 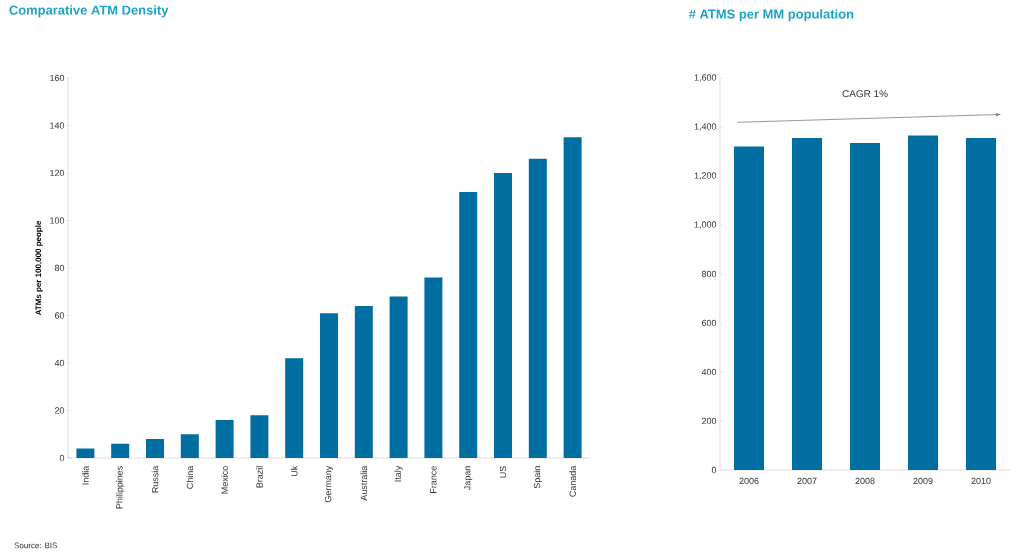 I want to click on x-tick-label: 2008, so click(x=865, y=481).